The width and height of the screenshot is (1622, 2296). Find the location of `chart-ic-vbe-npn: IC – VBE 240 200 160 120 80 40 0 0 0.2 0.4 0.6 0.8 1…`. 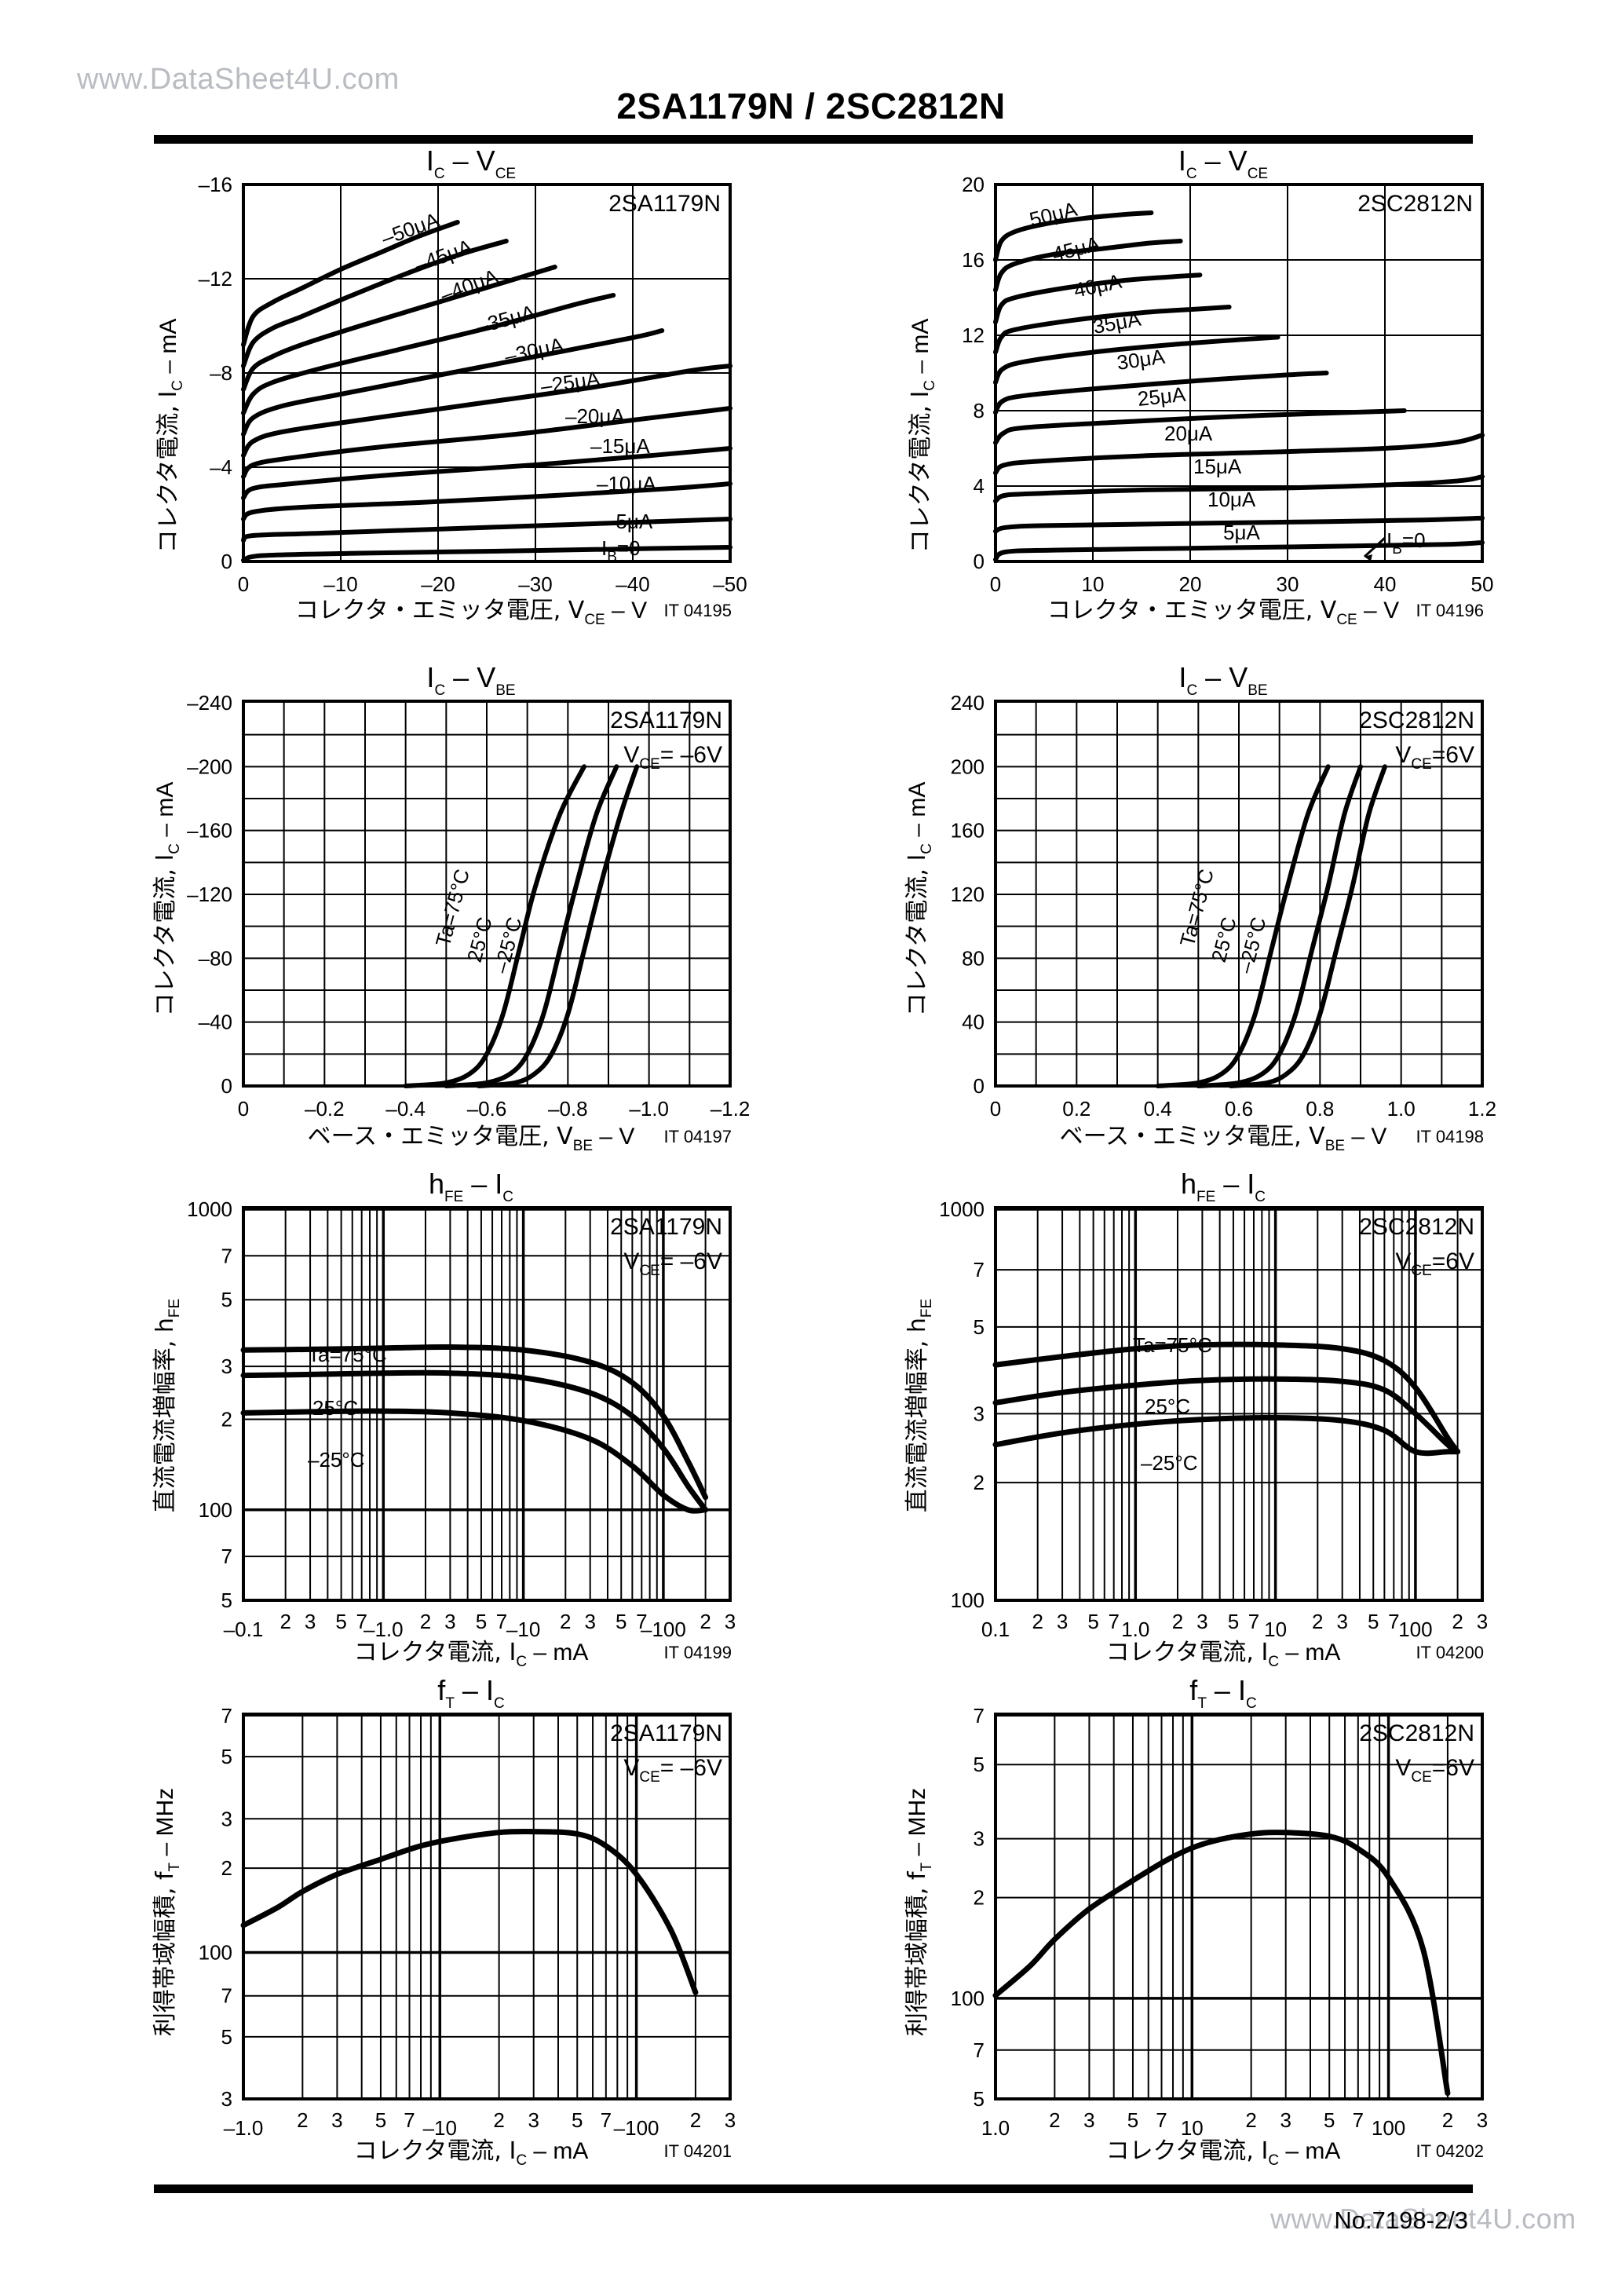

chart-ic-vbe-npn: IC – VBE 240 200 160 120 80 40 0 0 0.2 0.4 0.6 0.8 1… is located at coordinates (1215, 919).